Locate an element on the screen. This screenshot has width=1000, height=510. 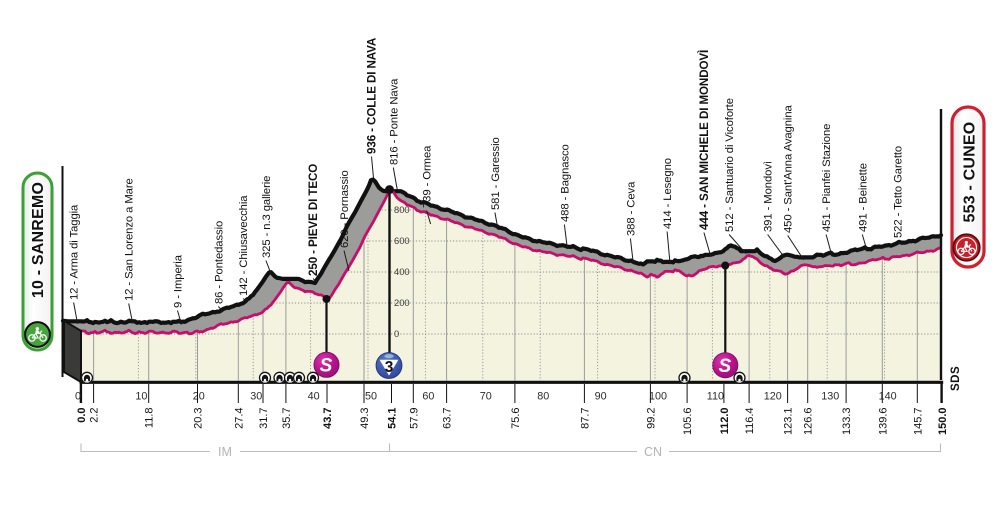
svg-text: 200 is located at coordinates (402, 302).